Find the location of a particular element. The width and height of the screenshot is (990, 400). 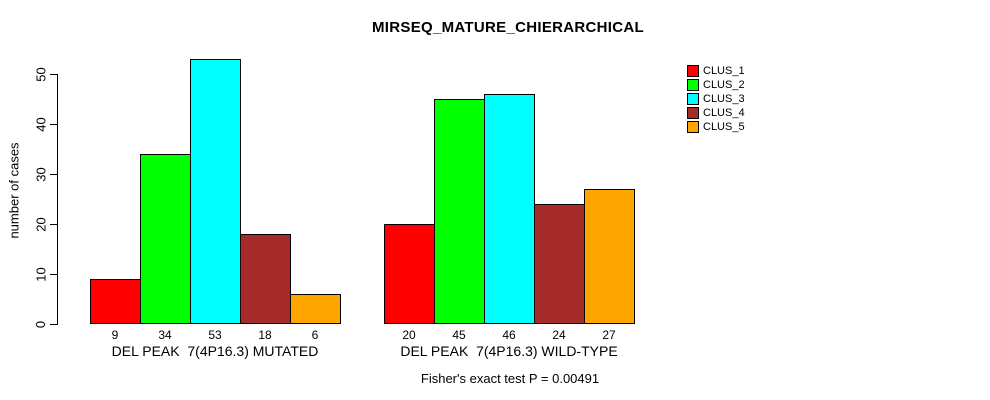

y-axis-tick-label: 50 is located at coordinates (41, 74).